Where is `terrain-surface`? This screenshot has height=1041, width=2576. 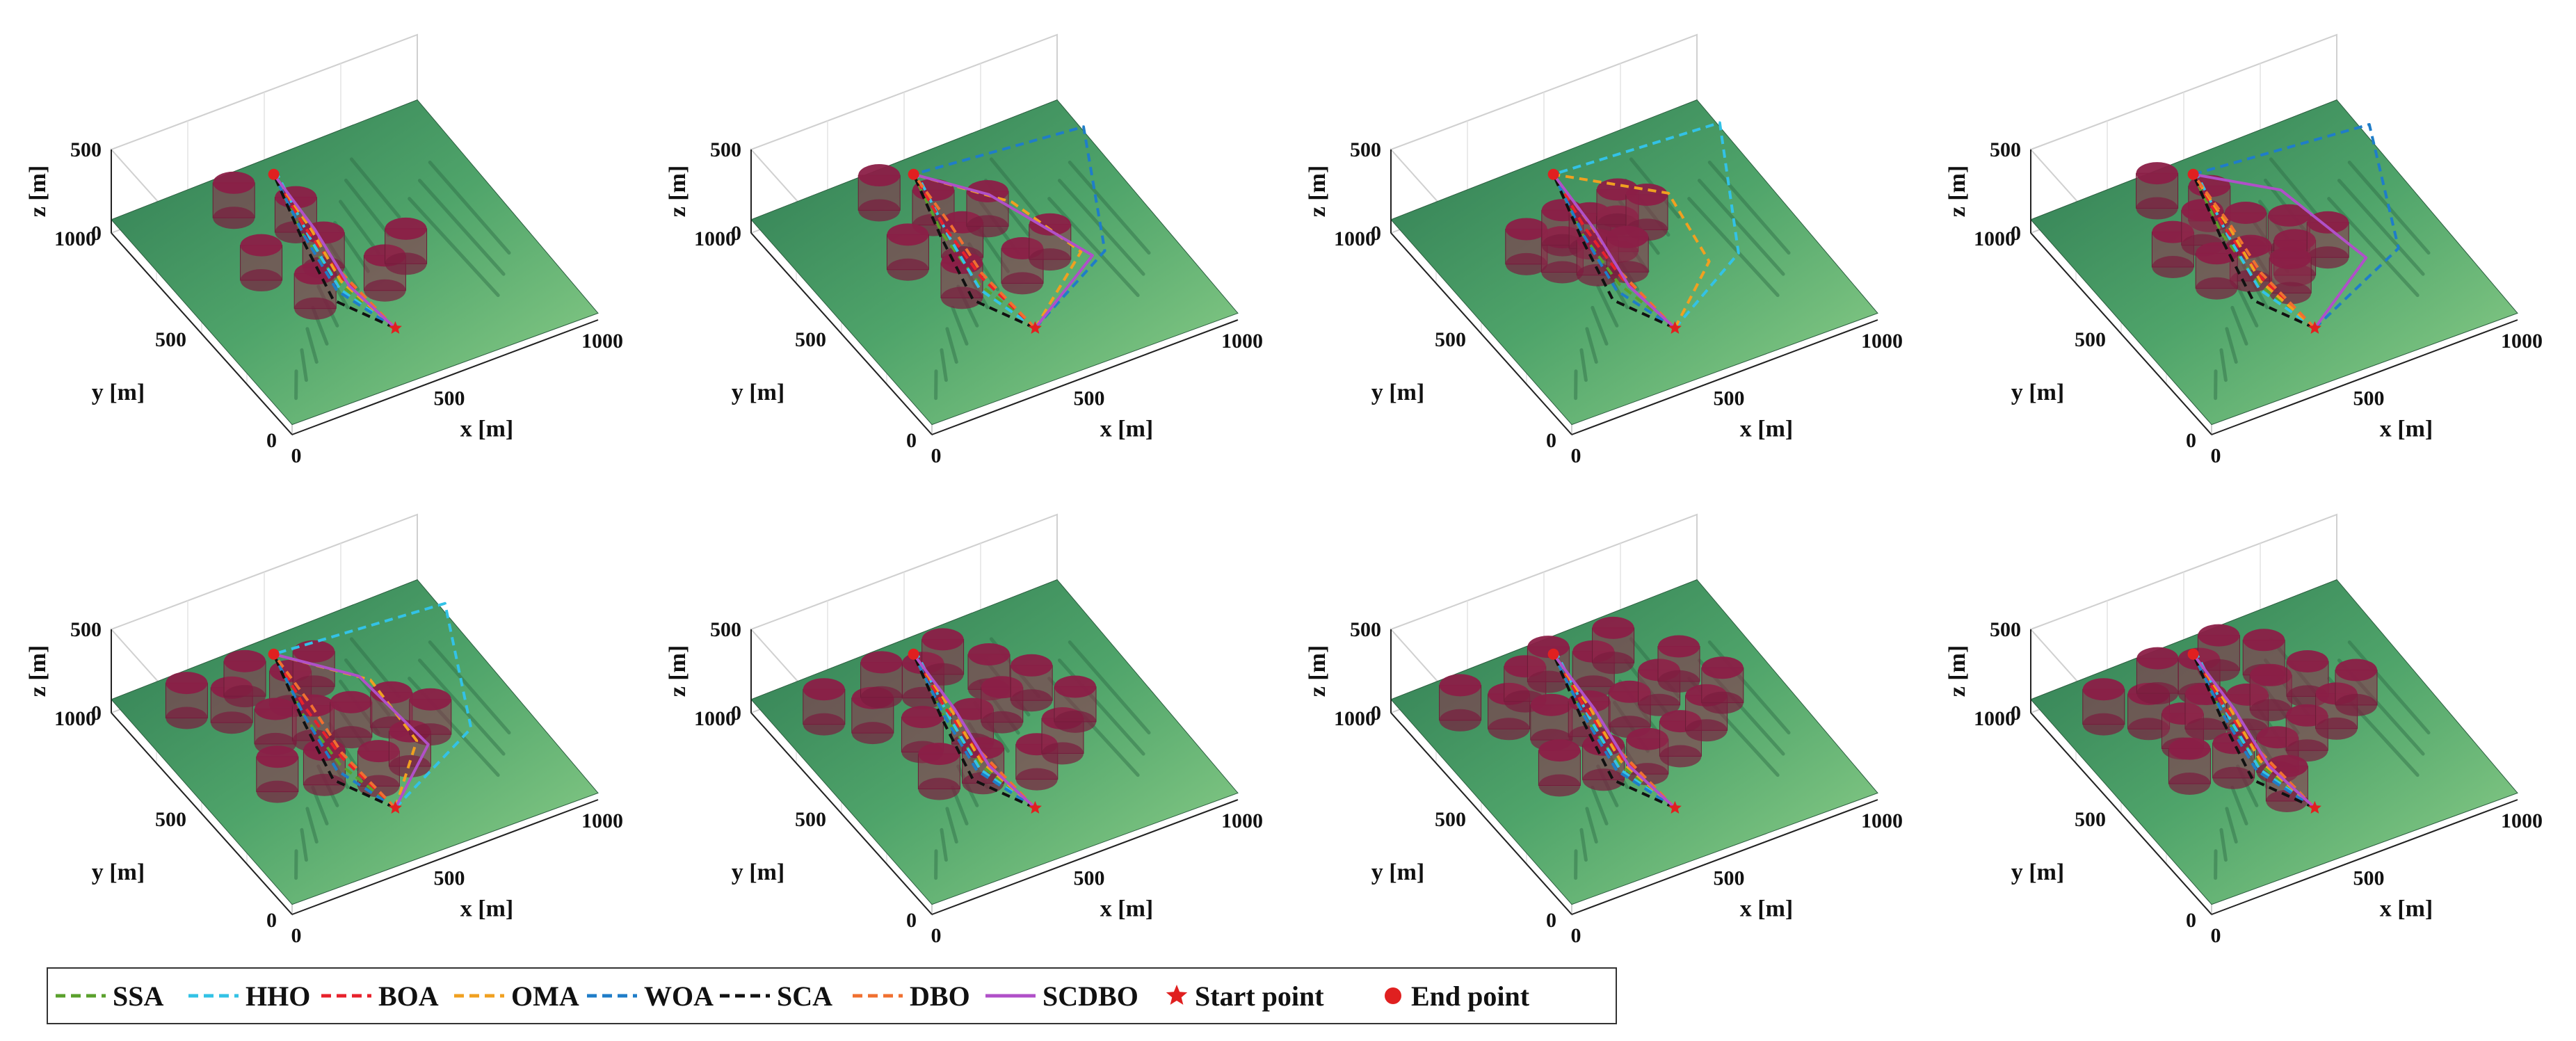 terrain-surface is located at coordinates (994, 262).